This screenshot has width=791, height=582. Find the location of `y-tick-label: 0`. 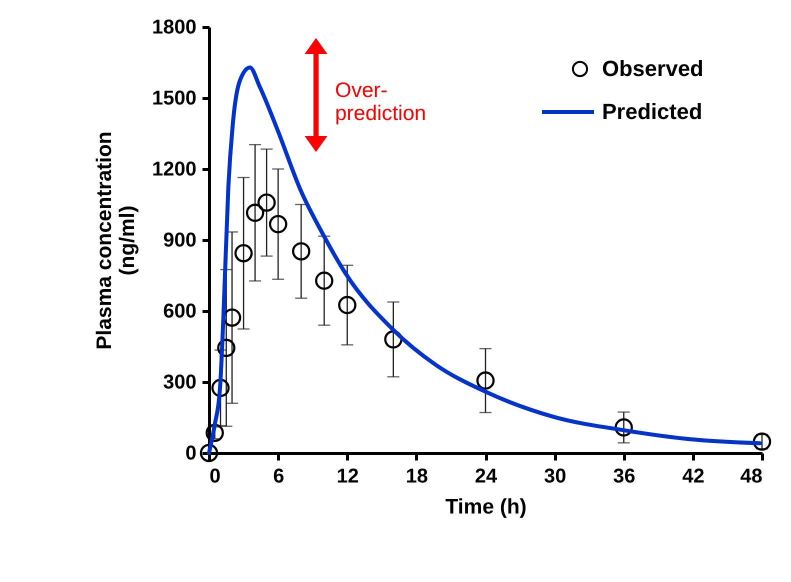

y-tick-label: 0 is located at coordinates (190, 453).